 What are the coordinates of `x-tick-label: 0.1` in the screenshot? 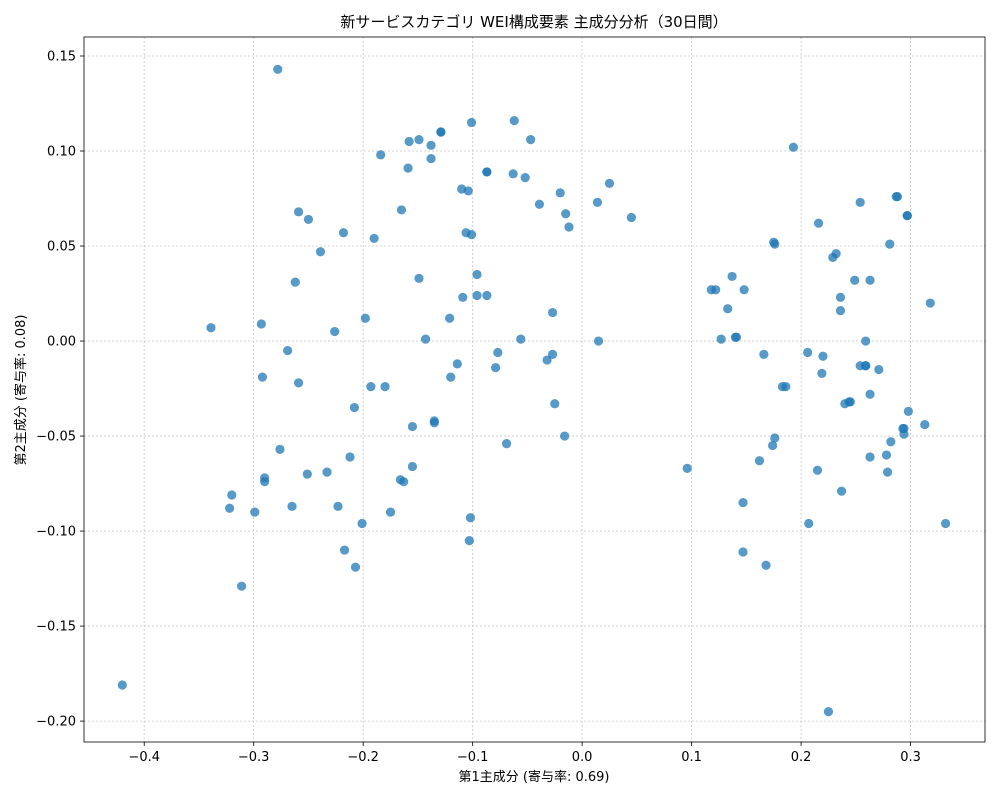 It's located at (691, 757).